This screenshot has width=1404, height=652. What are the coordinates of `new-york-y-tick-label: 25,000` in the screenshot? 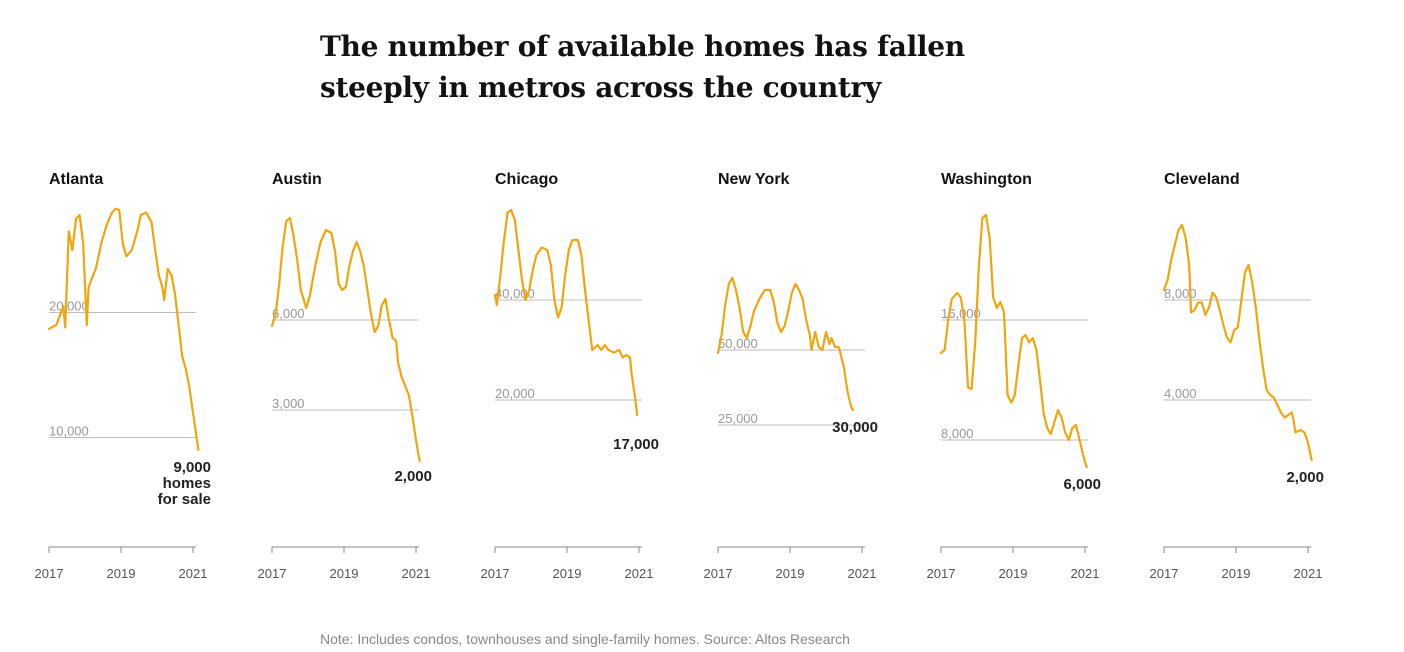 It's located at (738, 418).